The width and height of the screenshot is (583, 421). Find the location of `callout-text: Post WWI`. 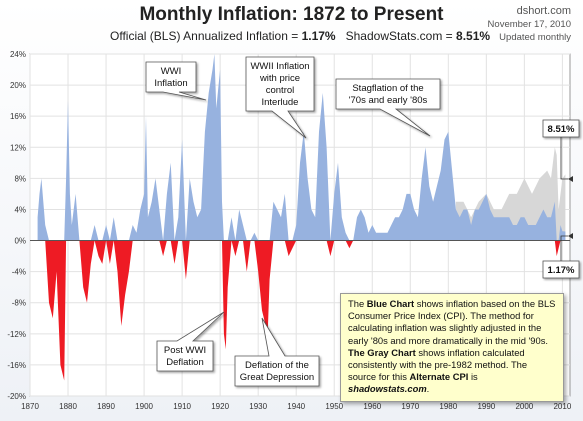

callout-text: Post WWI is located at coordinates (185, 350).